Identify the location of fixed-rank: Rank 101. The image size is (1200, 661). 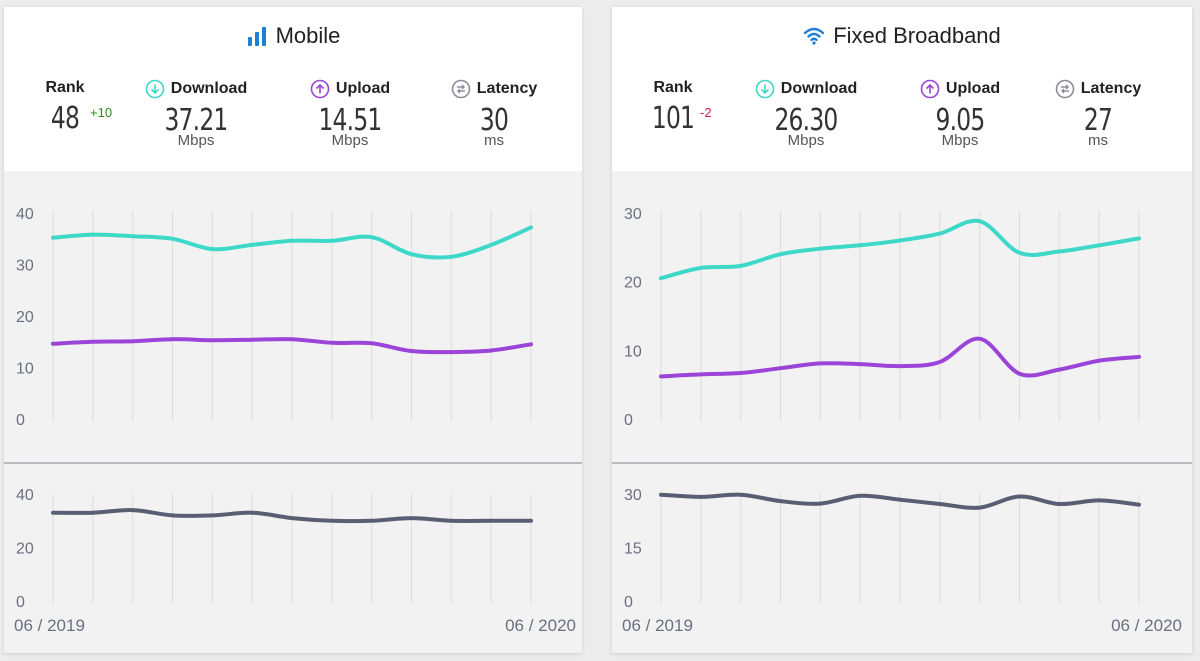
(673, 107).